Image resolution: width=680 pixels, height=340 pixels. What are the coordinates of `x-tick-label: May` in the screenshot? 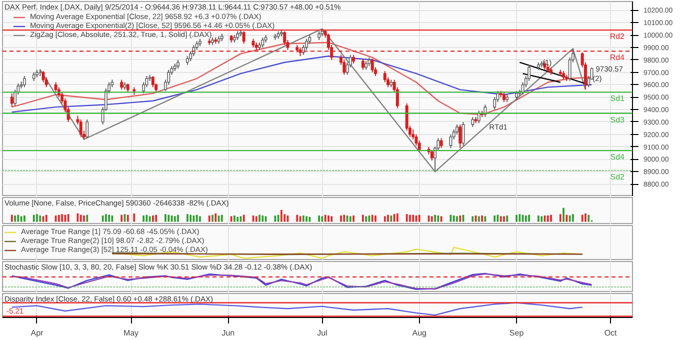 It's located at (131, 333).